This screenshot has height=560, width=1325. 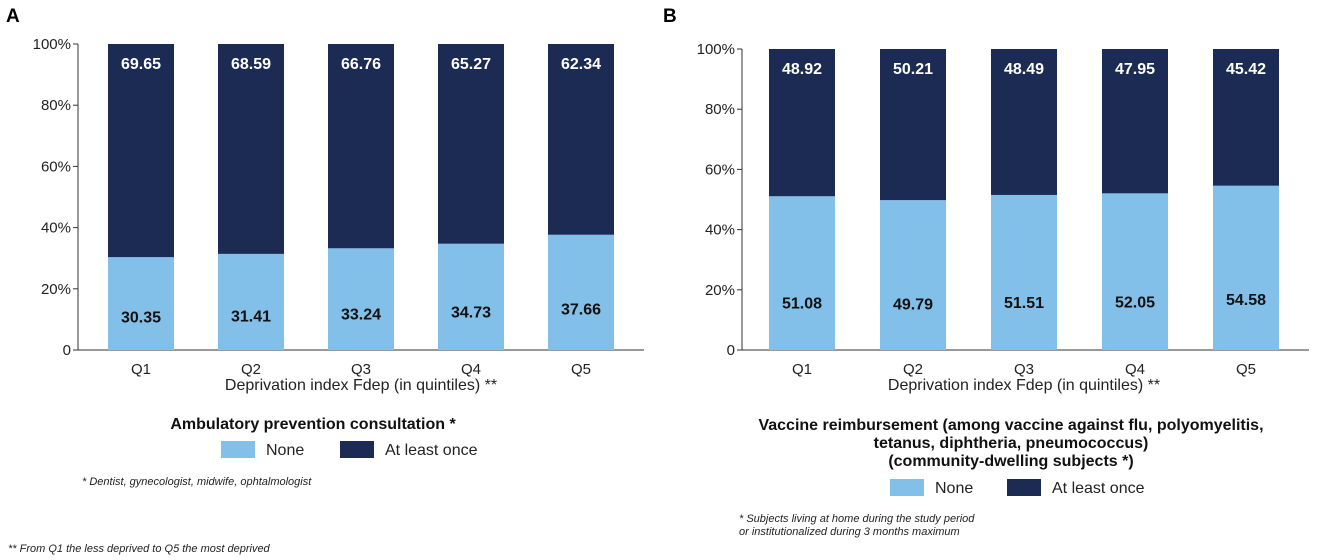 I want to click on data-label-none: 33.24, so click(x=361, y=314).